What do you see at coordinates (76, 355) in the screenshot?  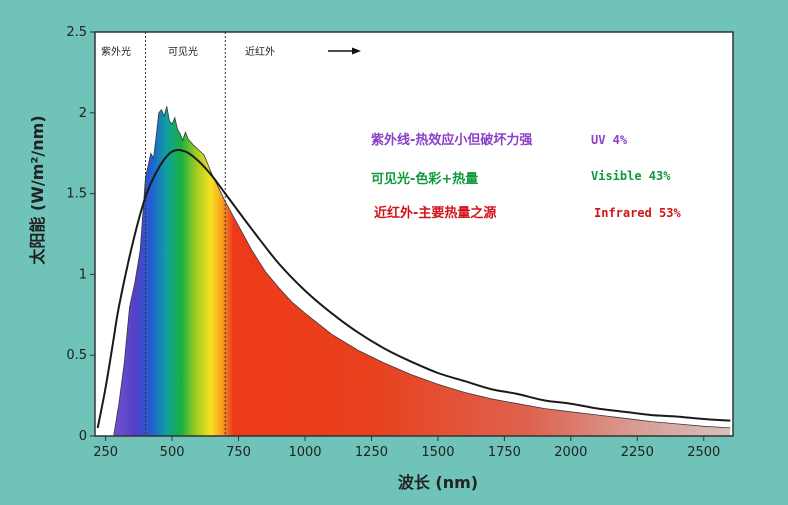 I see `y-tick-label: 0.5` at bounding box center [76, 355].